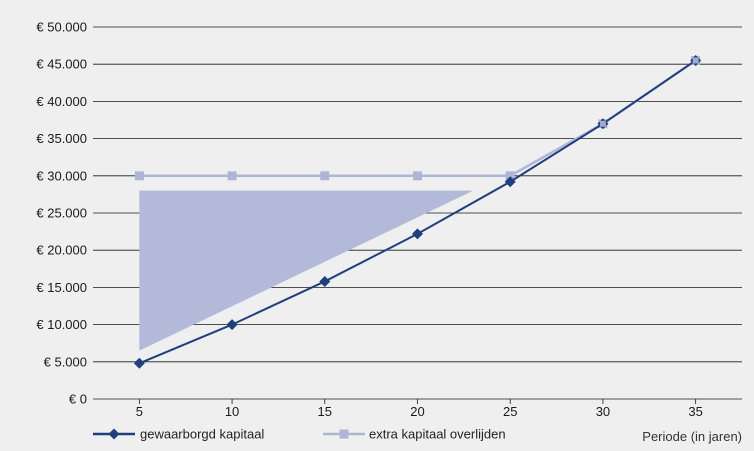 Image resolution: width=754 pixels, height=451 pixels. Describe the element at coordinates (65, 361) in the screenshot. I see `y-tick-label: € 5.000` at that location.